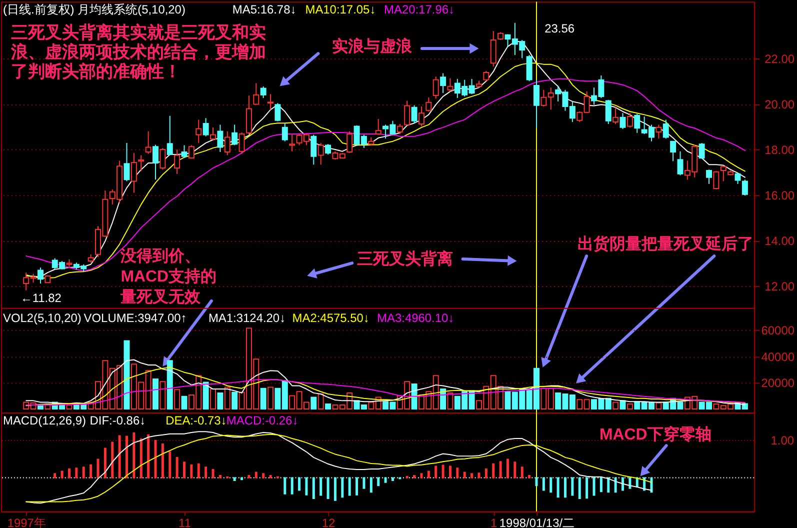 The width and height of the screenshot is (797, 528). What do you see at coordinates (44, 421) in the screenshot?
I see `chart-title: MACD(12,26,9)` at bounding box center [44, 421].